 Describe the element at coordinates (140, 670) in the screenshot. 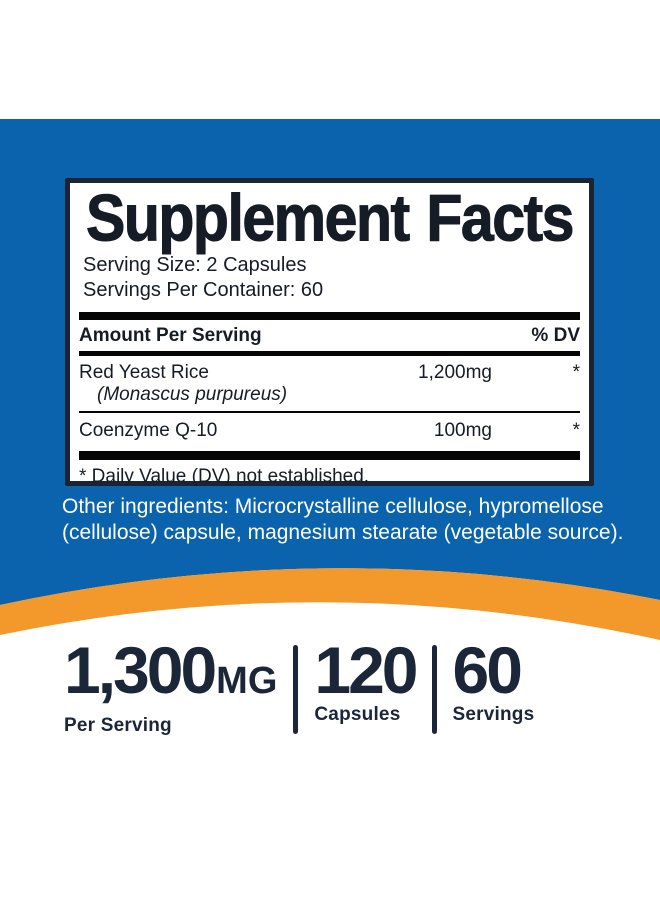

I see `stat-number-text: 1,300` at that location.